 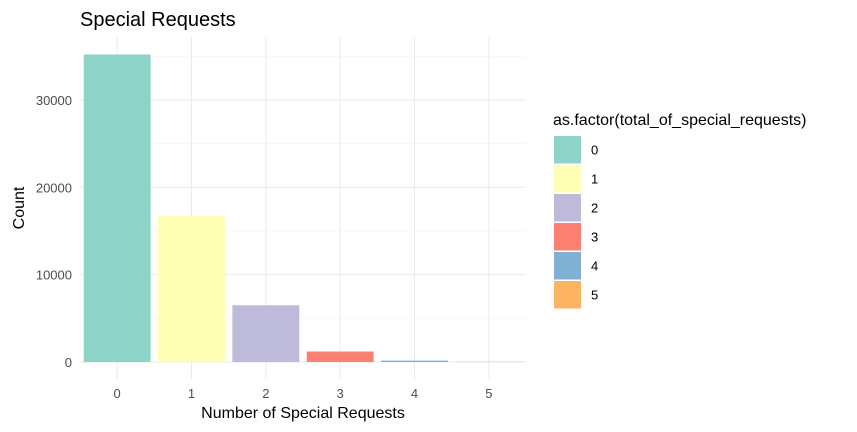 I want to click on chart-title: Special Requests, so click(x=158, y=20).